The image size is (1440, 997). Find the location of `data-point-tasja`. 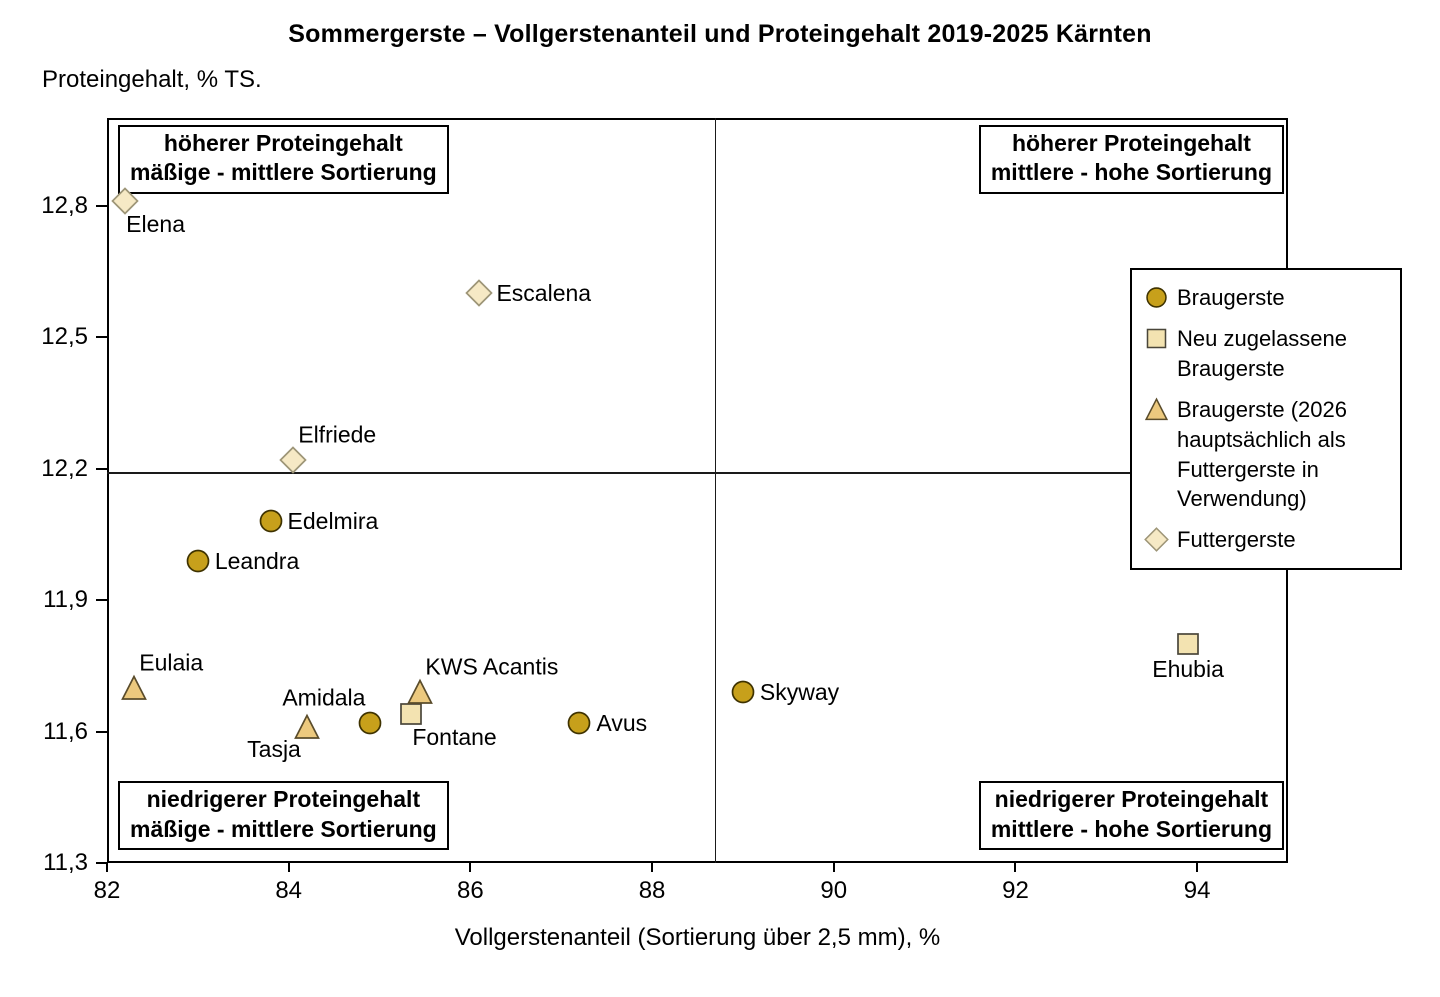

data-point-tasja is located at coordinates (307, 727).